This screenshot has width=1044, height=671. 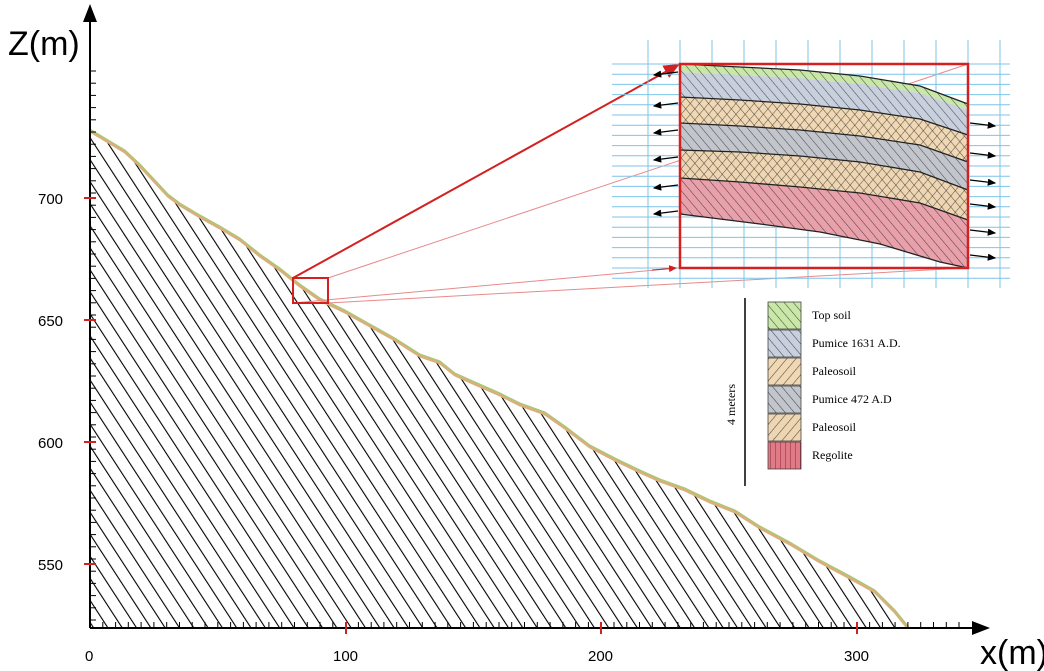 I want to click on x-axis-minor-ticks, so click(x=524, y=625).